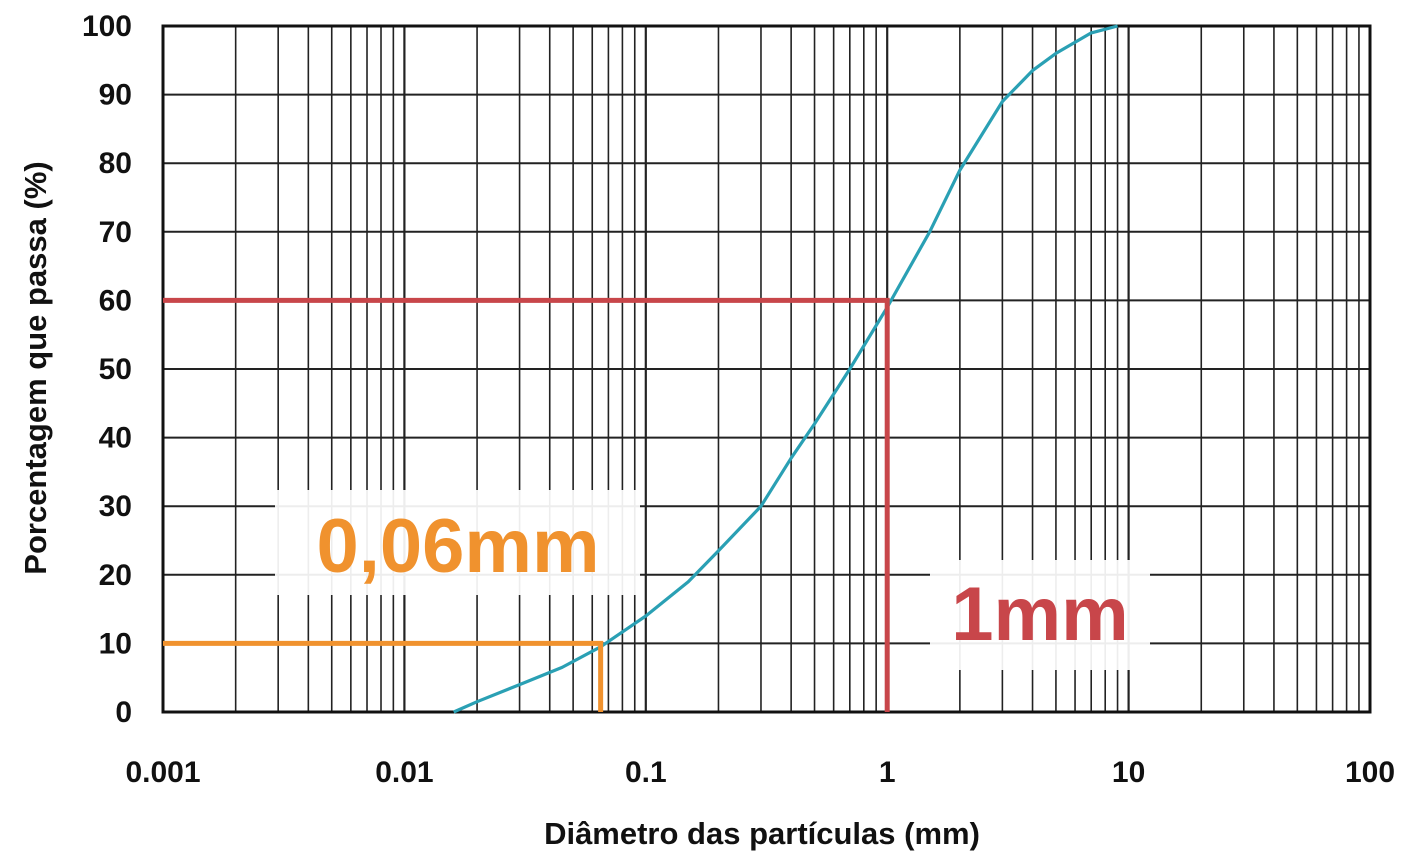 Image resolution: width=1420 pixels, height=854 pixels. I want to click on x-tick-label: 1, so click(887, 772).